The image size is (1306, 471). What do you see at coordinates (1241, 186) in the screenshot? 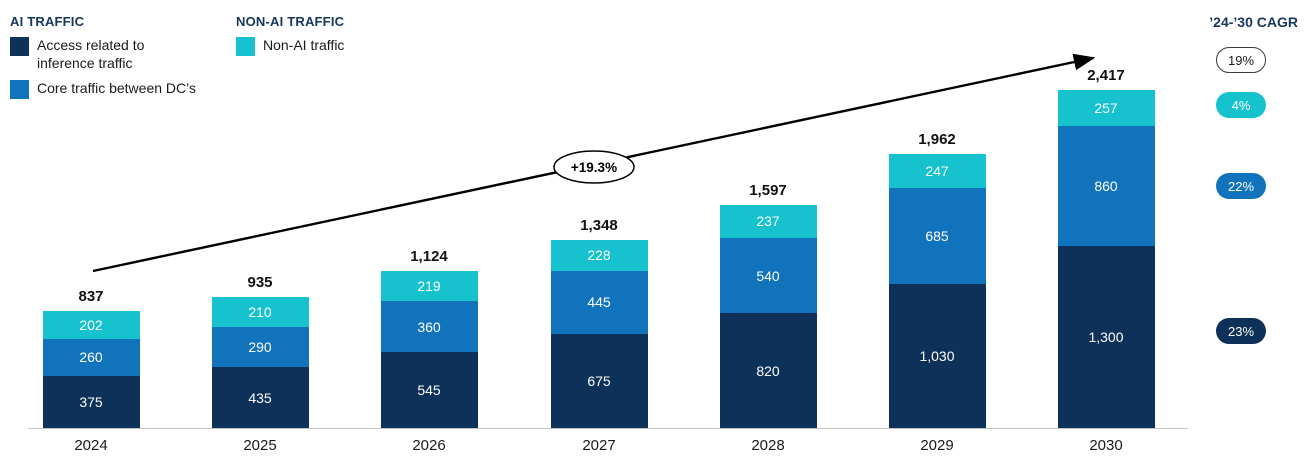
I see `cagr-badge-core: 22%` at bounding box center [1241, 186].